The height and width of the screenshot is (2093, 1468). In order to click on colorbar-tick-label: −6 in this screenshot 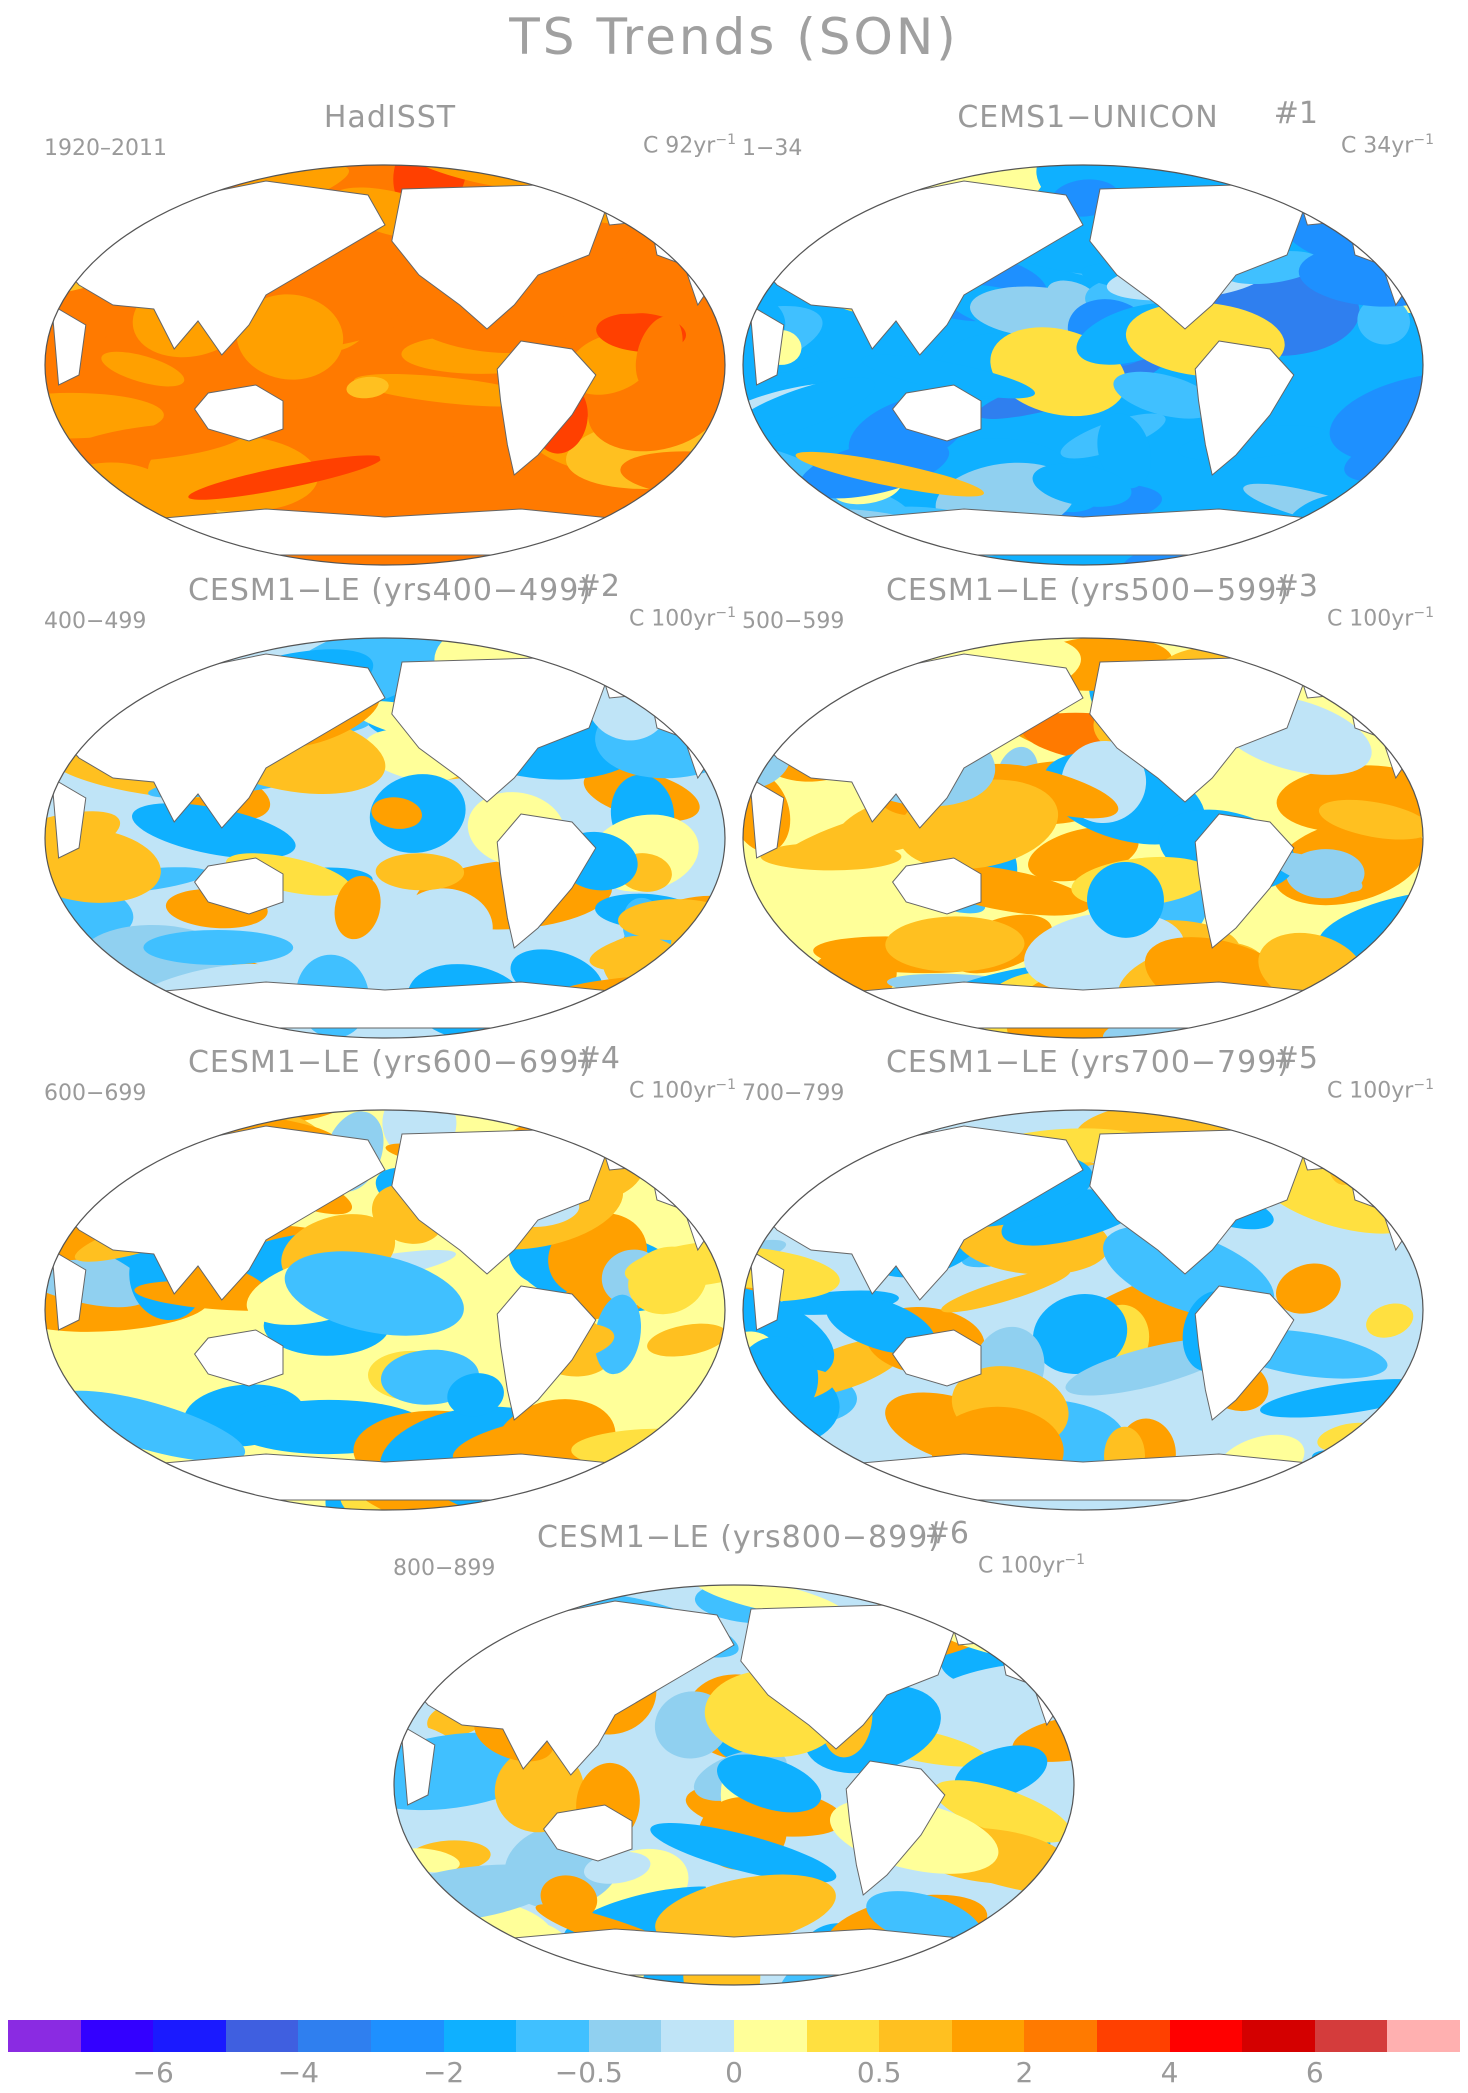, I will do `click(153, 2072)`.